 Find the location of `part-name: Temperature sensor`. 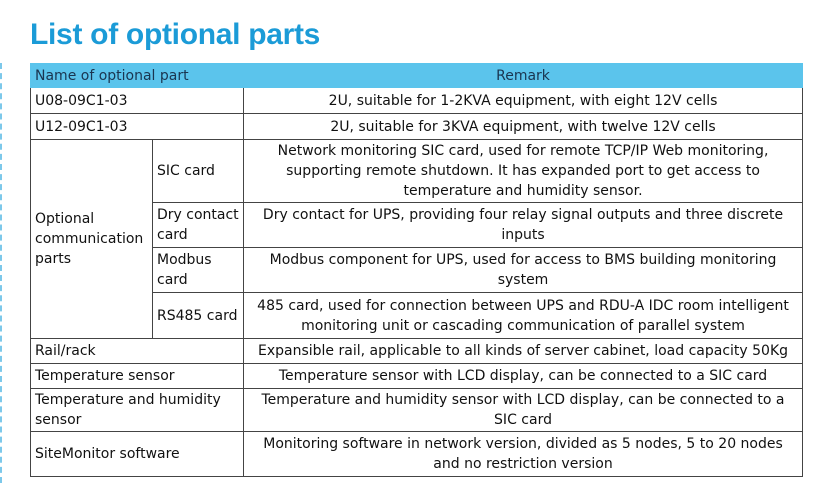

part-name: Temperature sensor is located at coordinates (137, 376).